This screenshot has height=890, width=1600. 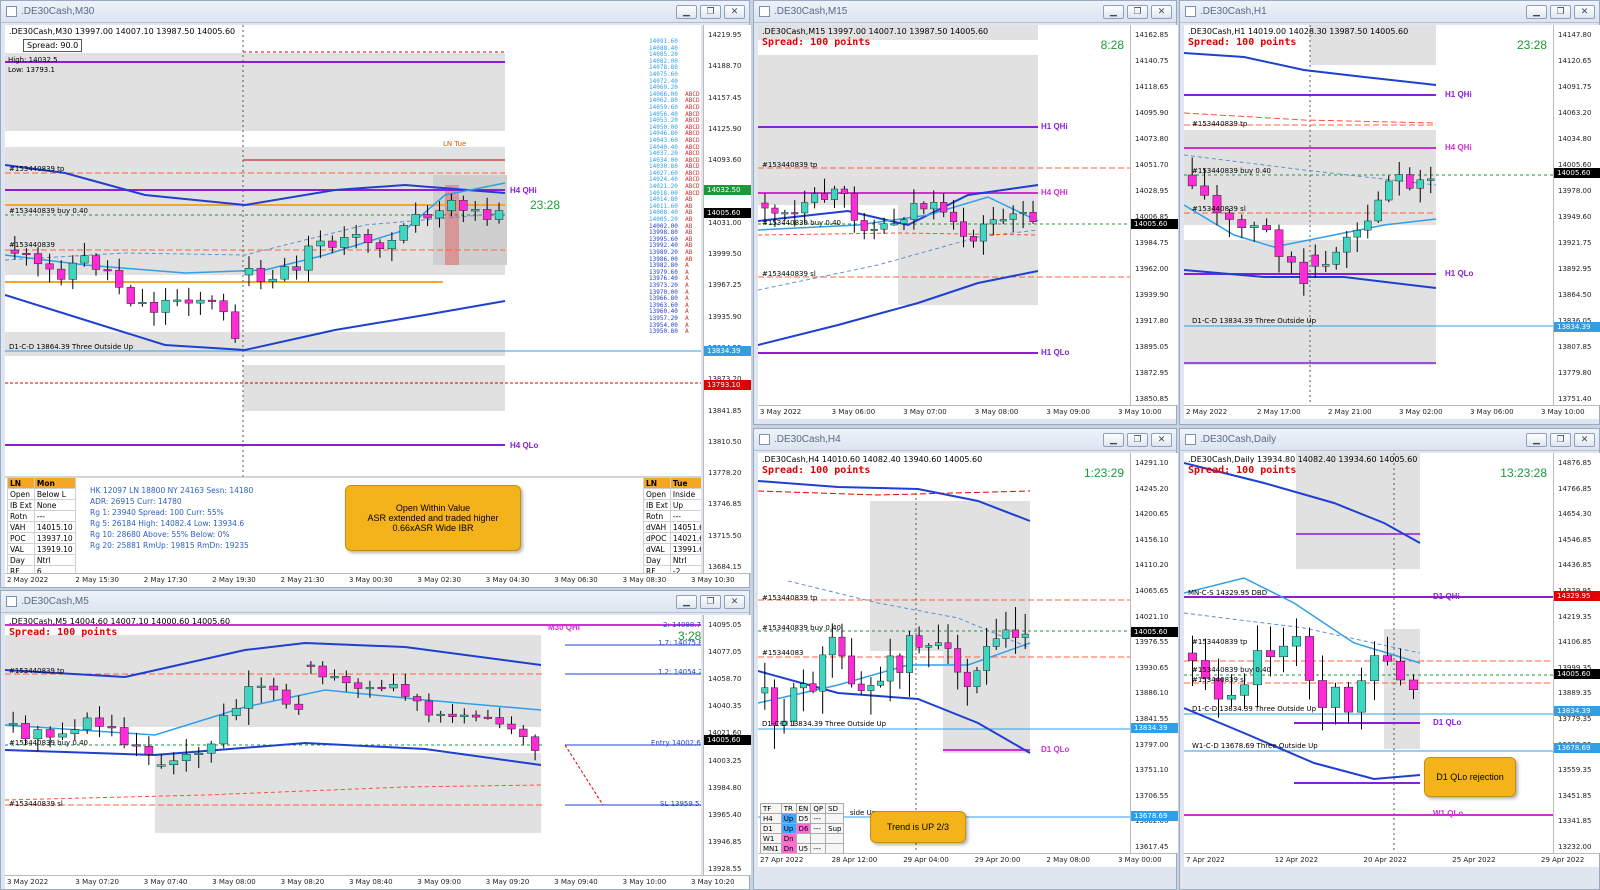 I want to click on table-cell: ---, so click(x=685, y=516).